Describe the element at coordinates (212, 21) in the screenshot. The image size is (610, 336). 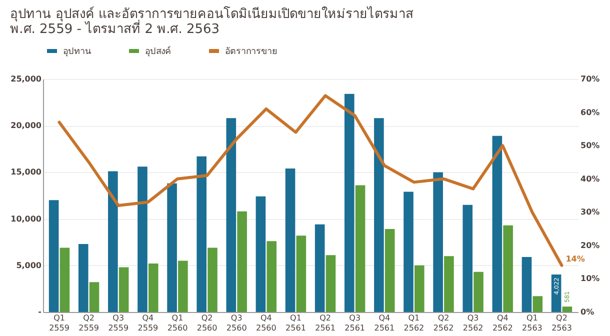
I see `chart-title: อุปทาน อุปสงค์ และอัตราการขายคอนโดมิเนียมเปิดขายใหม่รายไตรมาส พ.ศ. 2559 - ไตรมาสที่ 2 พ.ศ. 2563` at that location.